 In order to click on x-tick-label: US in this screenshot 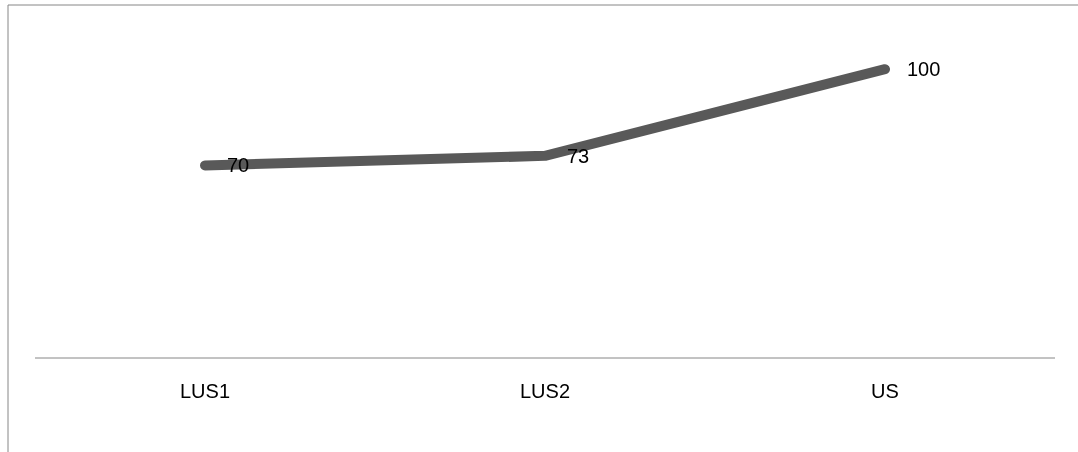, I will do `click(885, 391)`.